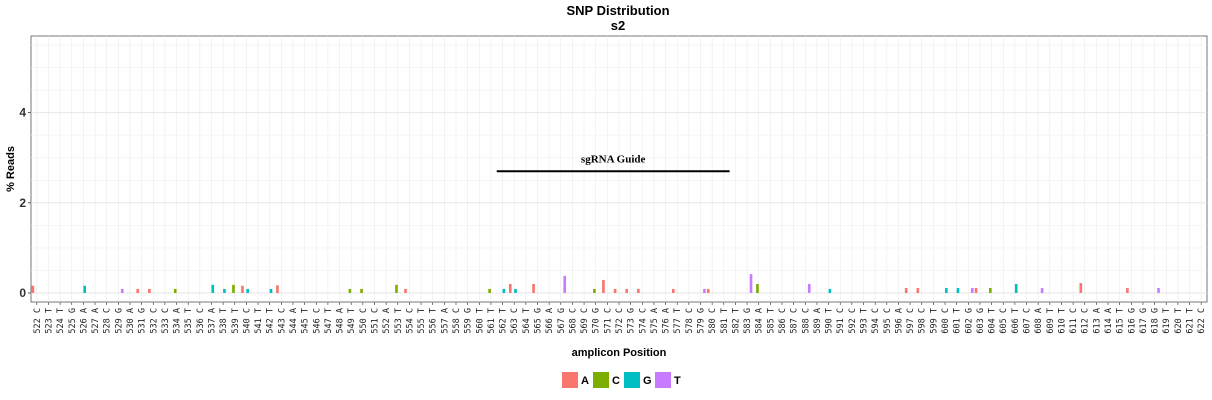 The width and height of the screenshot is (1212, 400). What do you see at coordinates (570, 380) in the screenshot?
I see `legend-key-A` at bounding box center [570, 380].